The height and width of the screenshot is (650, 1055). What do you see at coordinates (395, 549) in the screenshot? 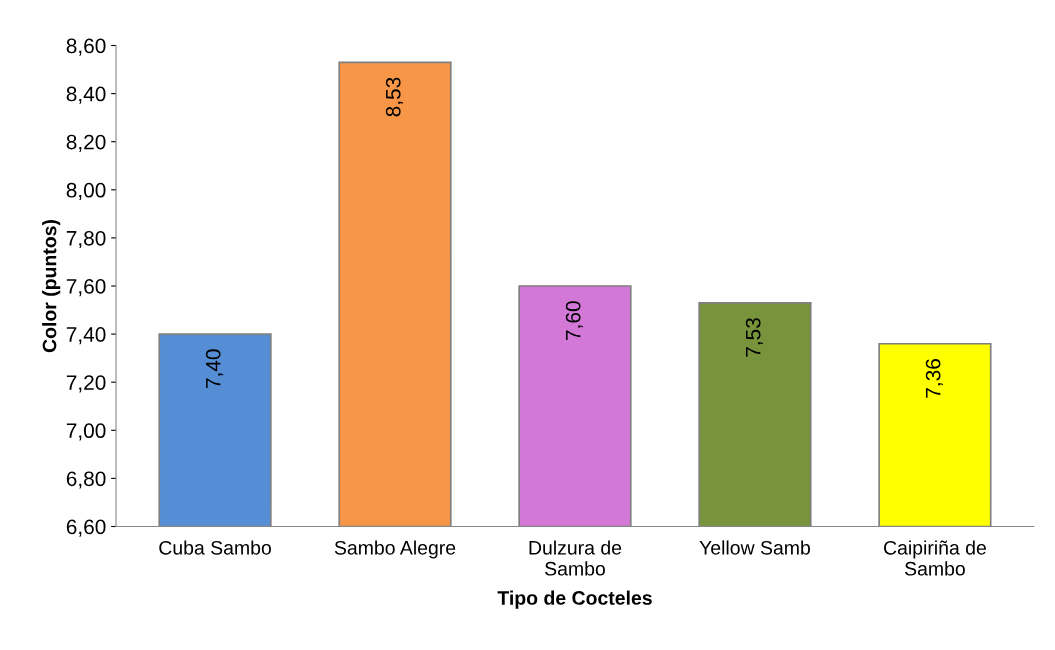
I see `x-tick-label: Sambo Alegre` at bounding box center [395, 549].